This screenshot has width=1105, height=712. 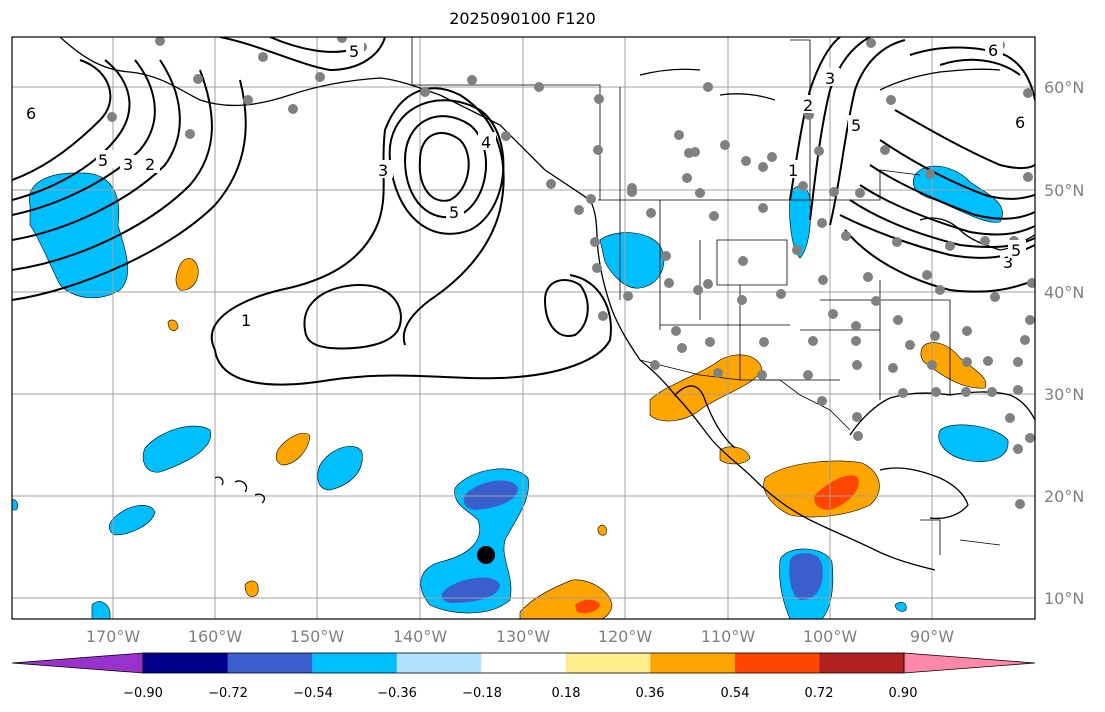 What do you see at coordinates (960, 537) in the screenshot?
I see `central-america-borders` at bounding box center [960, 537].